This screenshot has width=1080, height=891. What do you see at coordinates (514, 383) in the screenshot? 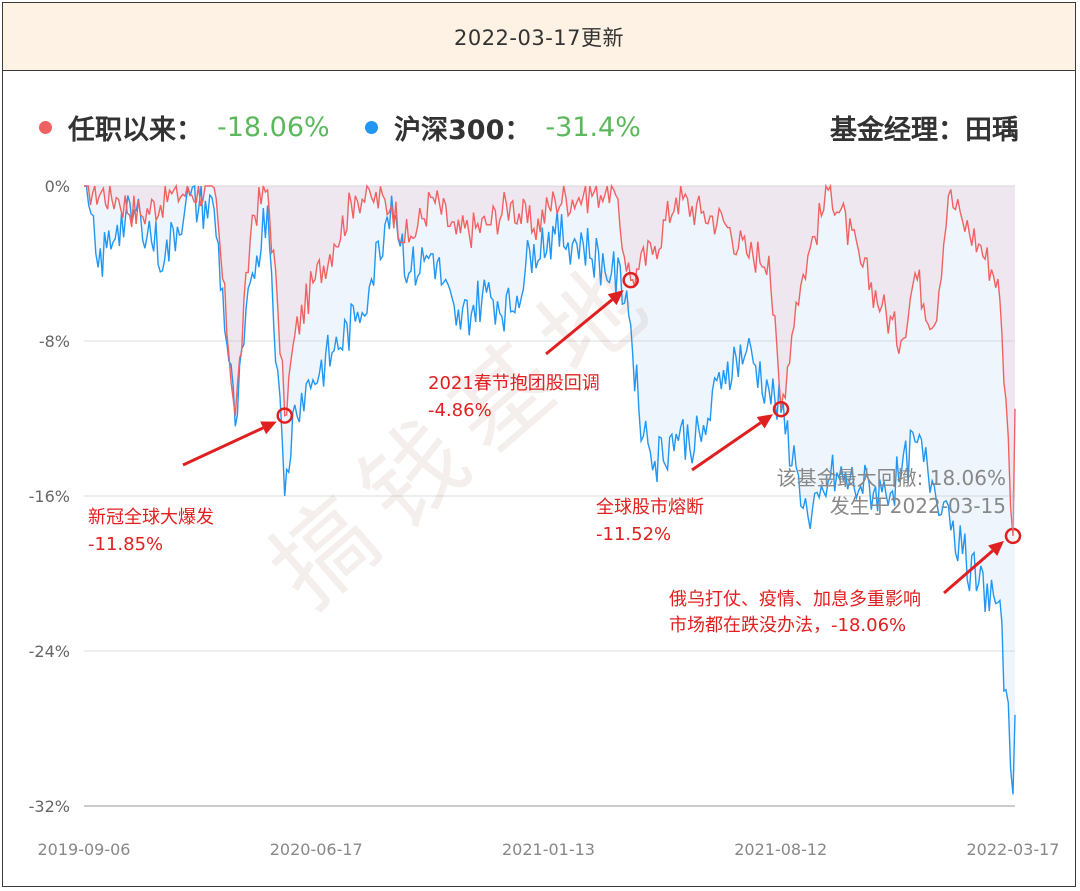
I see `annotation-spring-text: 2021春节抱团股回调` at bounding box center [514, 383].